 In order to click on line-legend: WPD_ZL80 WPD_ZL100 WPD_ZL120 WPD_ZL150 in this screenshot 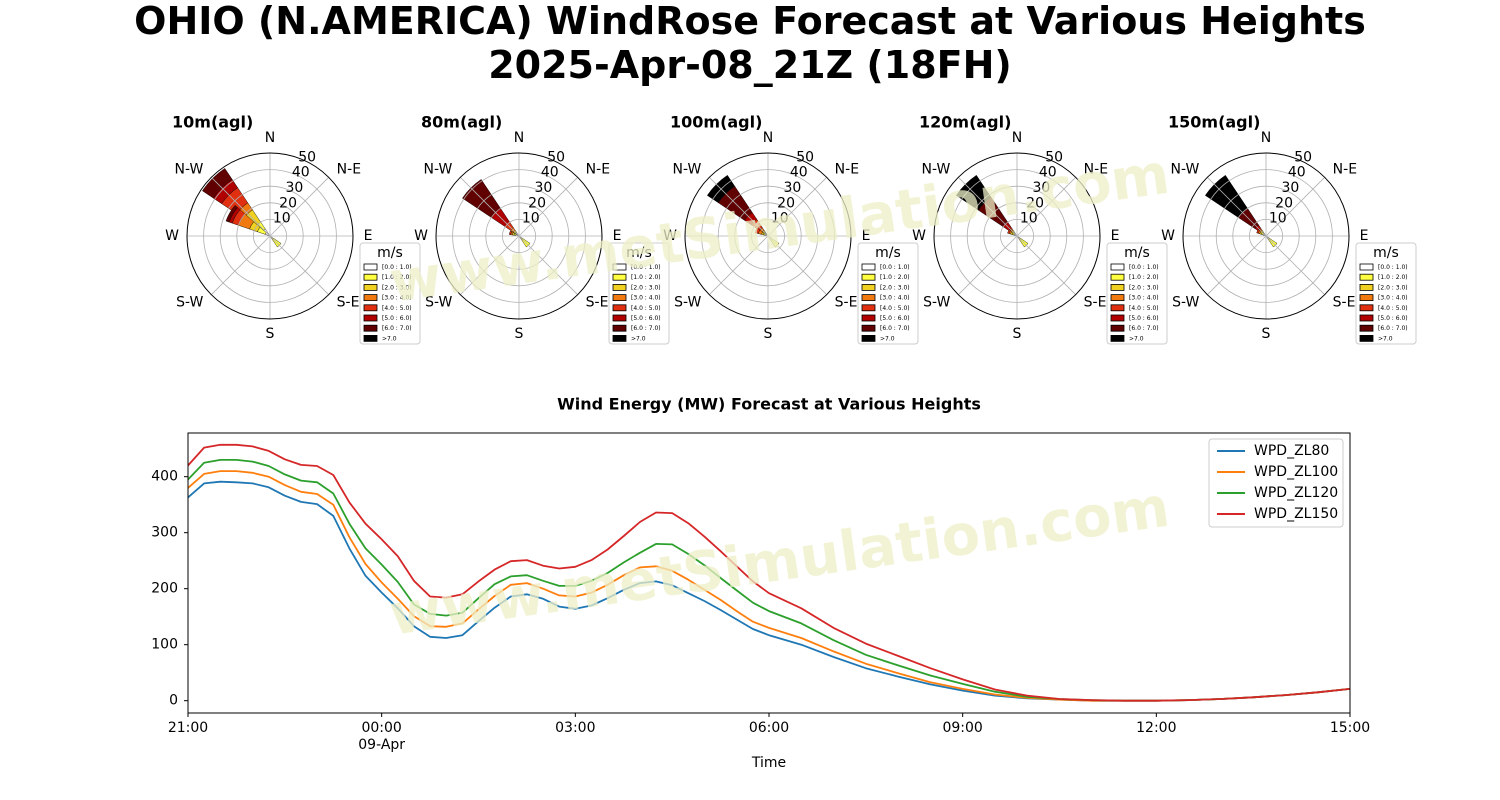, I will do `click(1276, 483)`.